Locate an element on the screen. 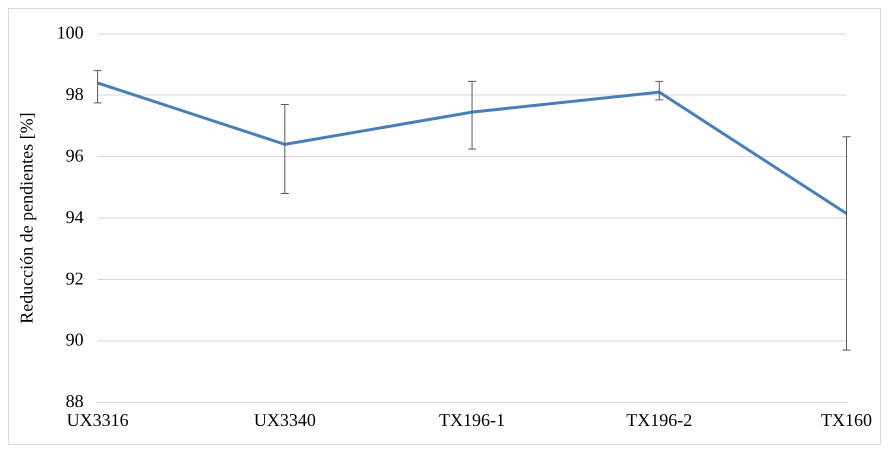  y-tick-label: 88 is located at coordinates (75, 401).